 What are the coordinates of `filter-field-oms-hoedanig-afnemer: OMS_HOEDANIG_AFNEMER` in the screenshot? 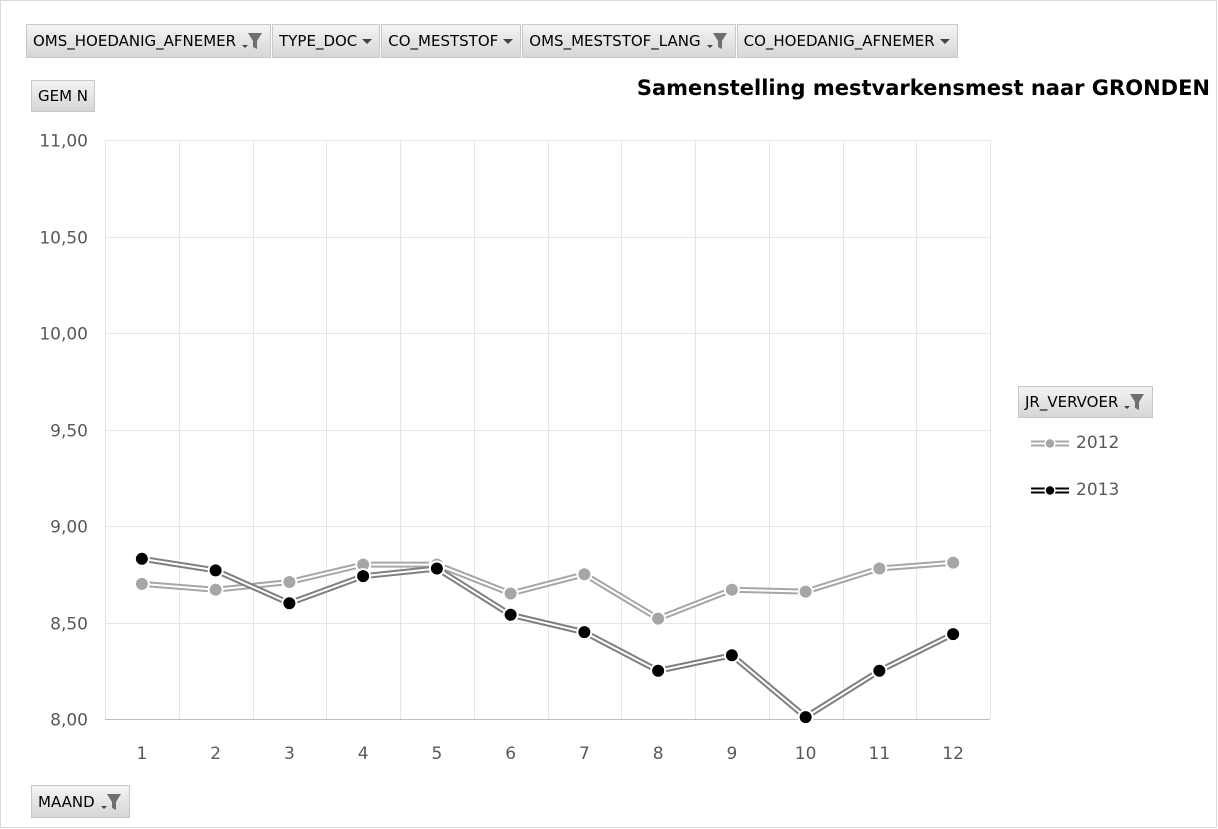 It's located at (149, 41).